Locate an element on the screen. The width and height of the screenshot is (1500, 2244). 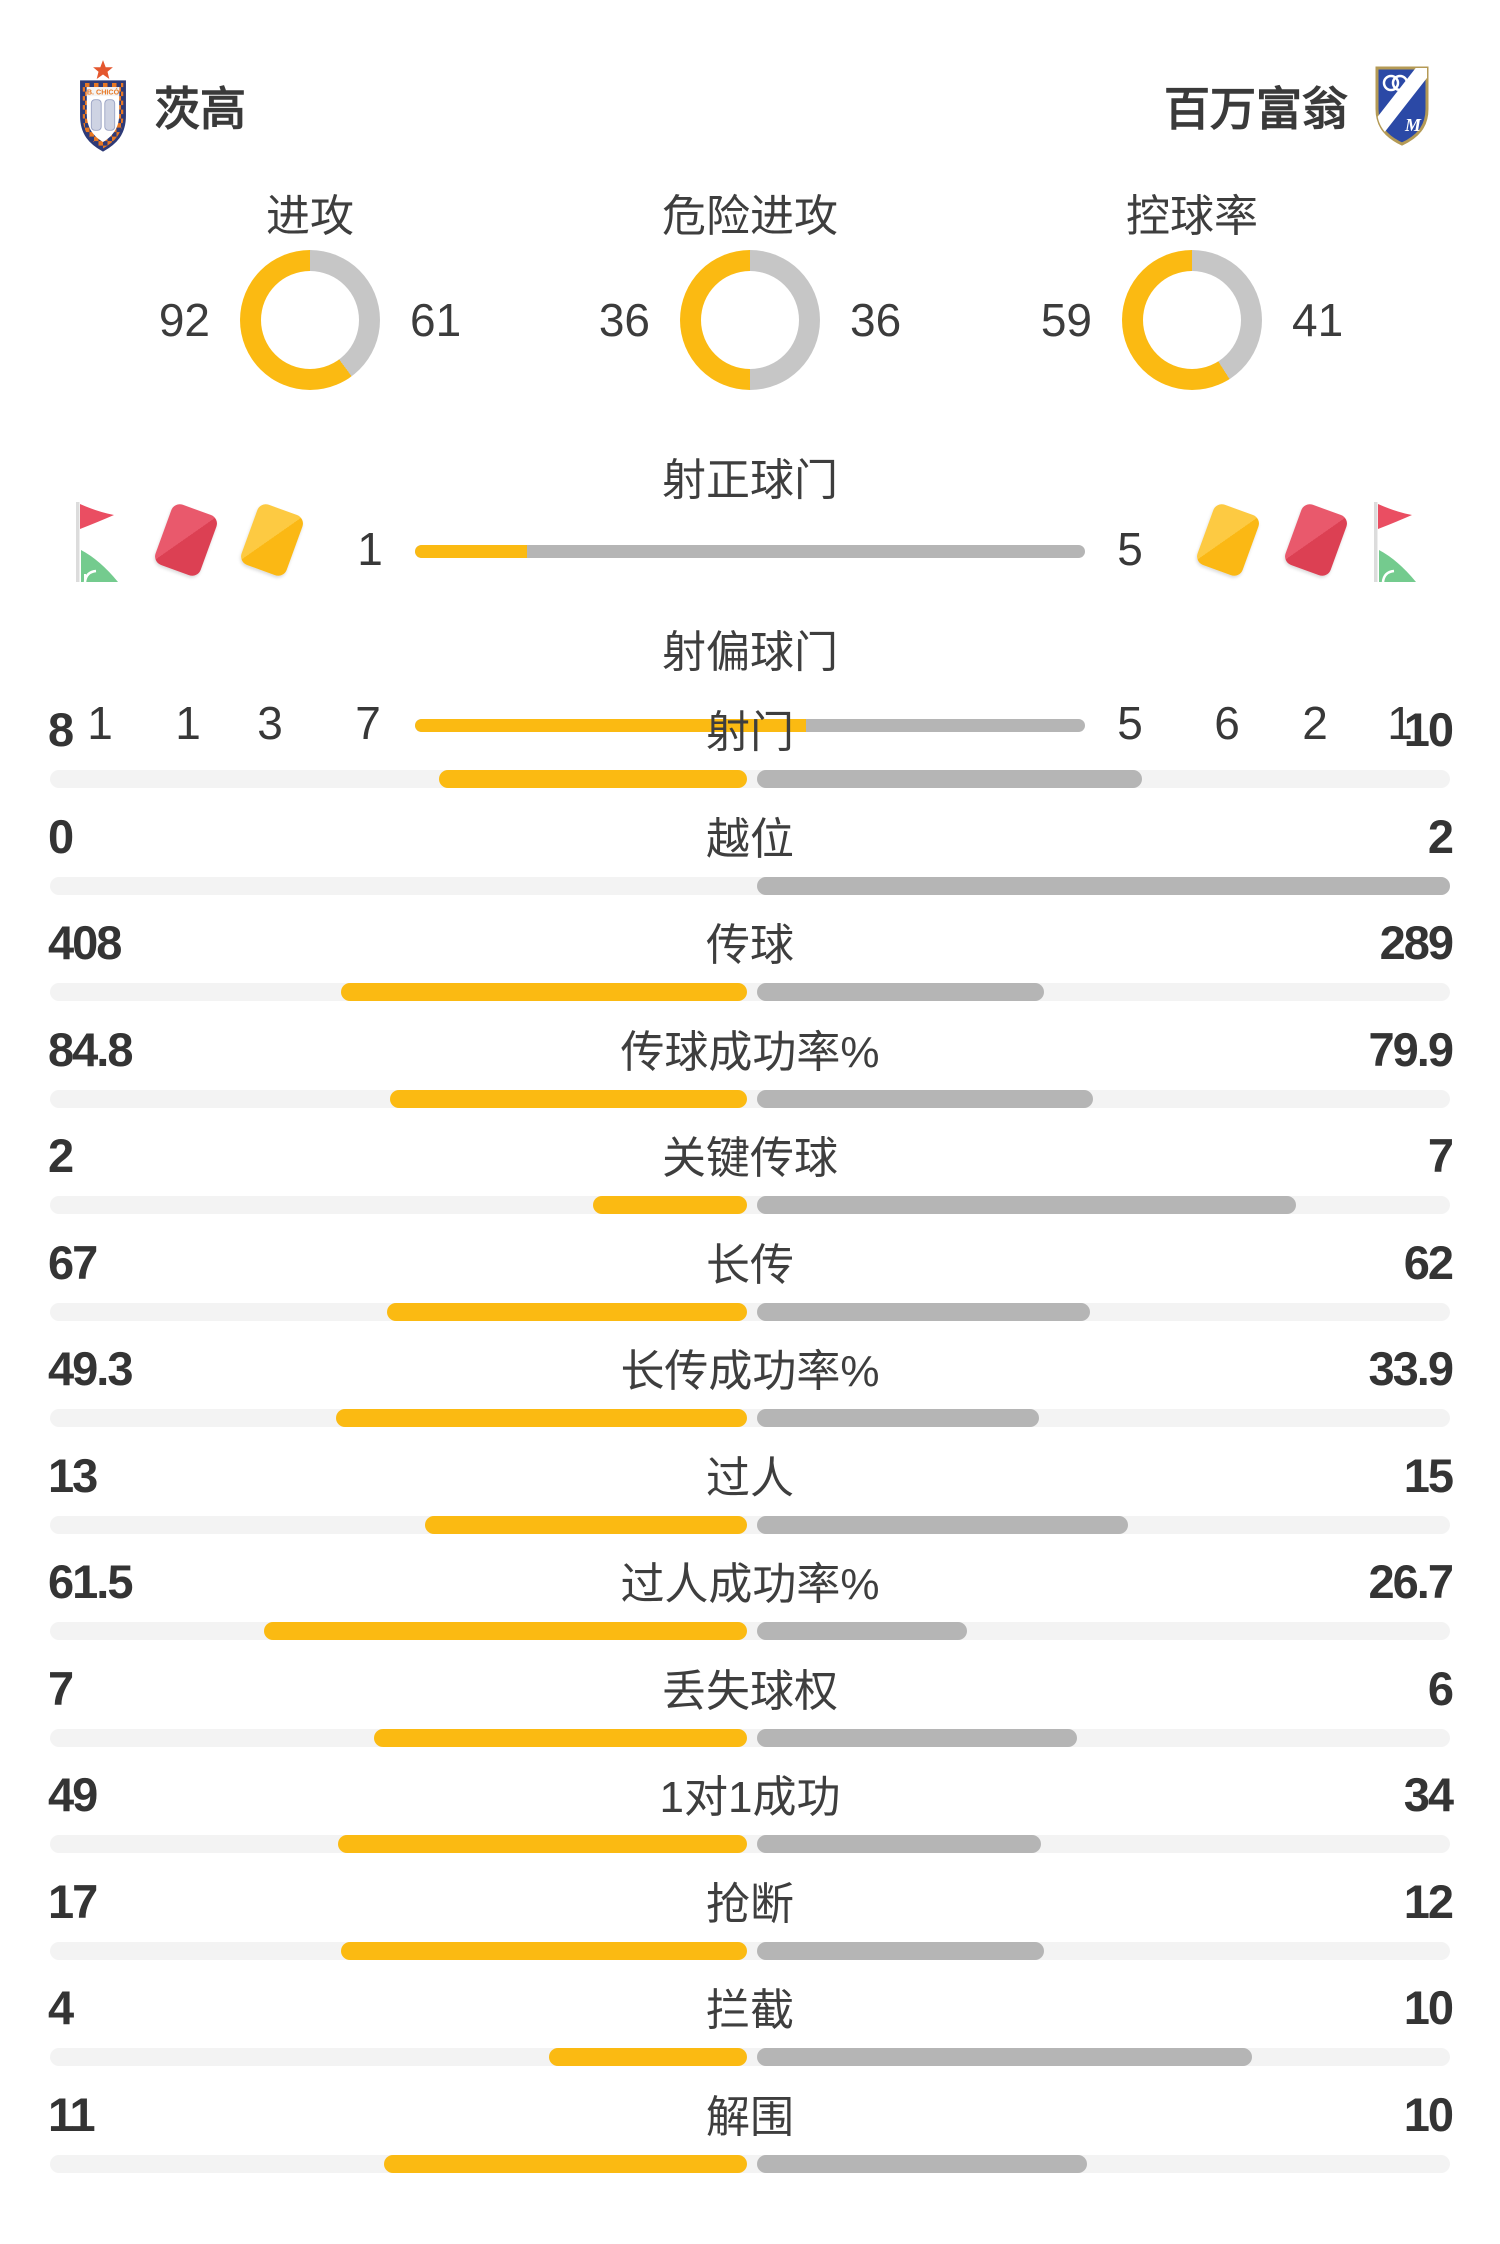
stat-row: 2 关键传球 7 is located at coordinates (750, 1163).